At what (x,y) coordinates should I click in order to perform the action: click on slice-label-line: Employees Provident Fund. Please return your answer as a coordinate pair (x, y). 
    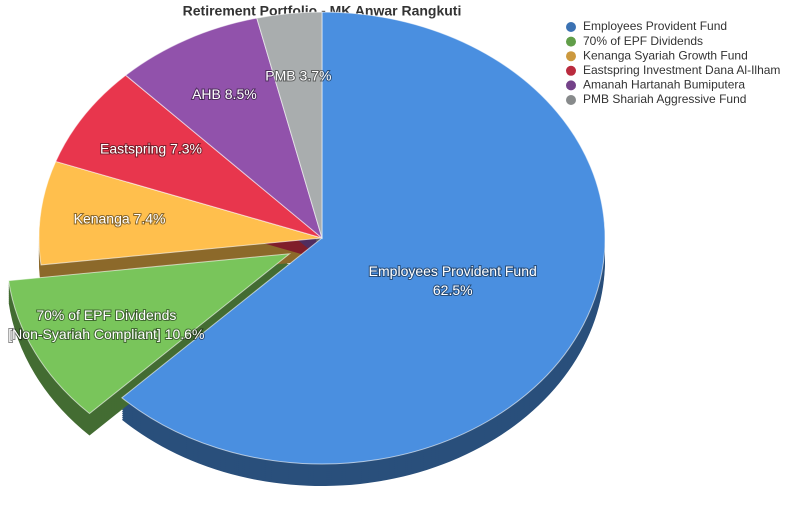
    Looking at the image, I should click on (453, 271).